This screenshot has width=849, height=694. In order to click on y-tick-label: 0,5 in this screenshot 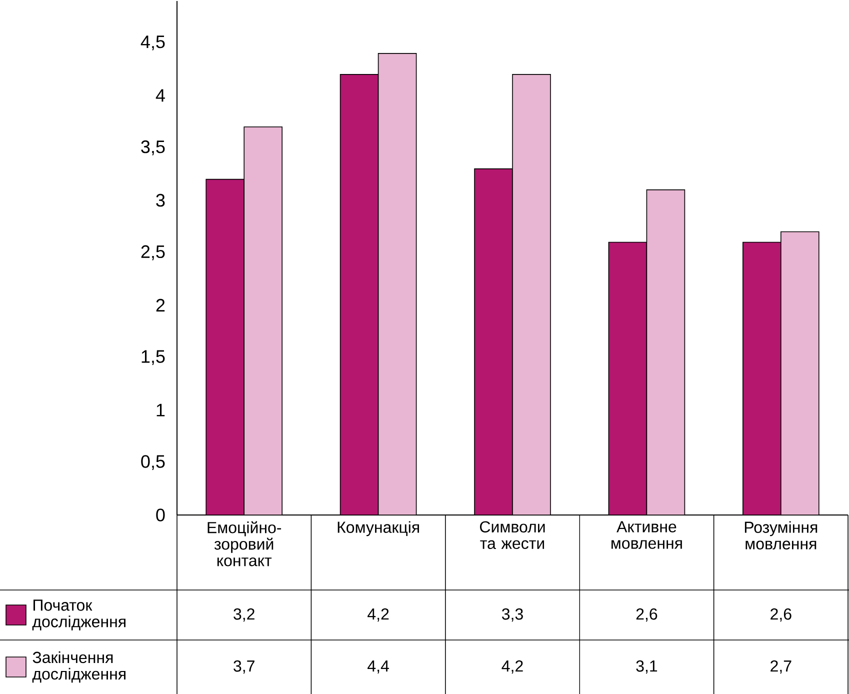, I will do `click(153, 462)`.